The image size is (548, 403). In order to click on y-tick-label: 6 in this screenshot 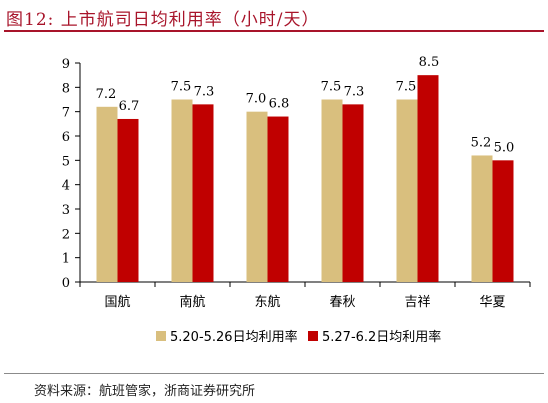, I will do `click(66, 137)`.